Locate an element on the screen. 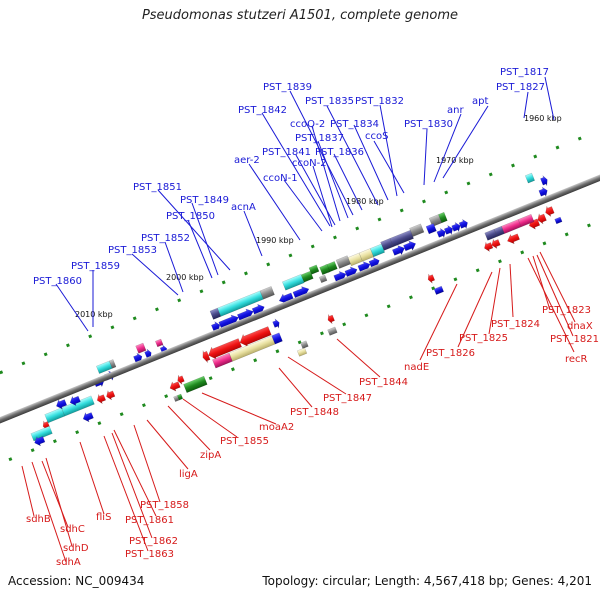  gene-label-PST_1859: PST_1859 is located at coordinates (95, 266).